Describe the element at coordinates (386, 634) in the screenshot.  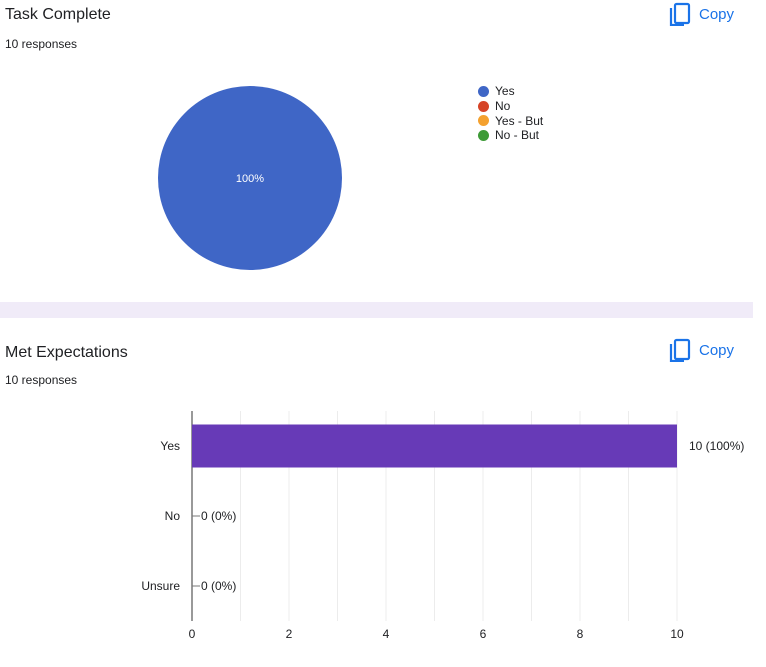
I see `x-tick-label: 4` at that location.